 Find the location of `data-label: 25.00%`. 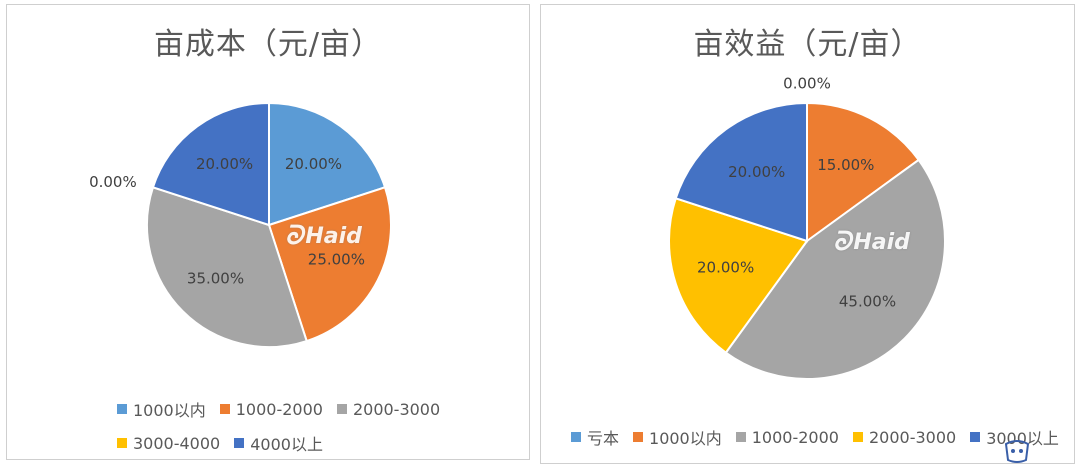

data-label: 25.00% is located at coordinates (336, 259).